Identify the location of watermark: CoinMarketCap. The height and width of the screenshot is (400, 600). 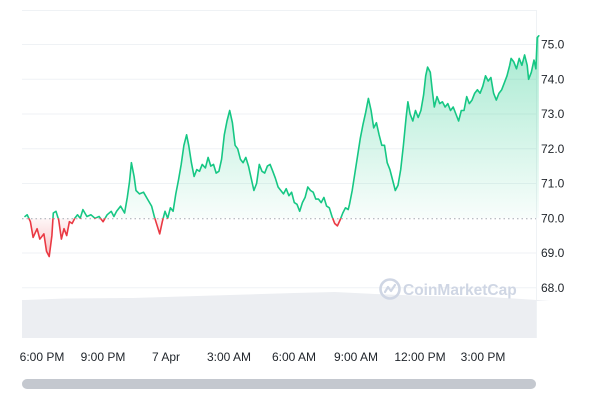
(448, 289).